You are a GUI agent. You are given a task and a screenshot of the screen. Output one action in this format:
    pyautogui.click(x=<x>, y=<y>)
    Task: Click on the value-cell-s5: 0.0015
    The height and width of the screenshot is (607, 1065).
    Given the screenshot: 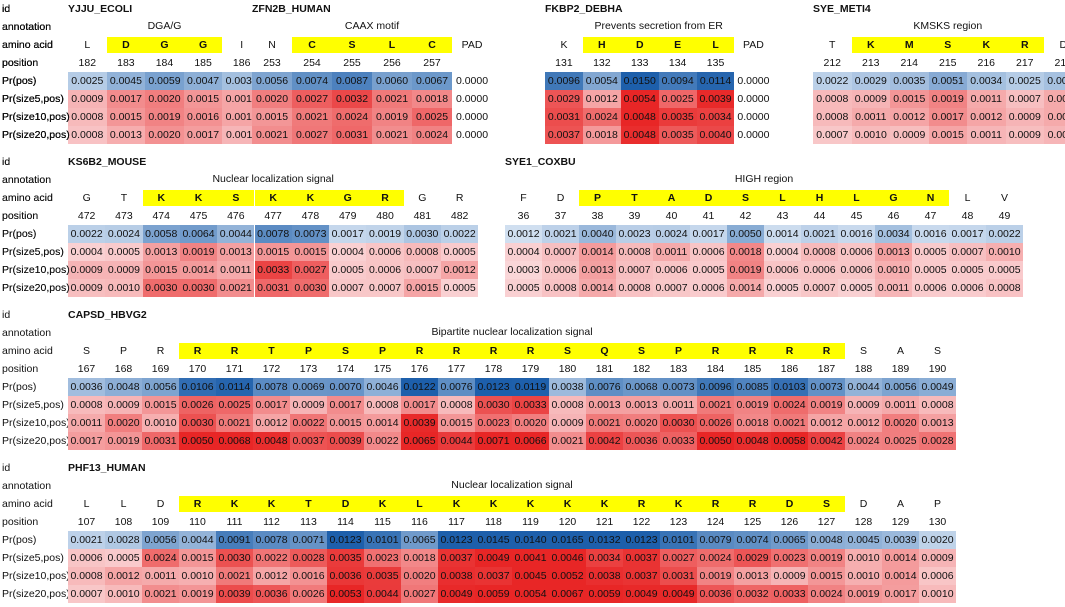 What is the action you would take?
    pyautogui.click(x=203, y=99)
    